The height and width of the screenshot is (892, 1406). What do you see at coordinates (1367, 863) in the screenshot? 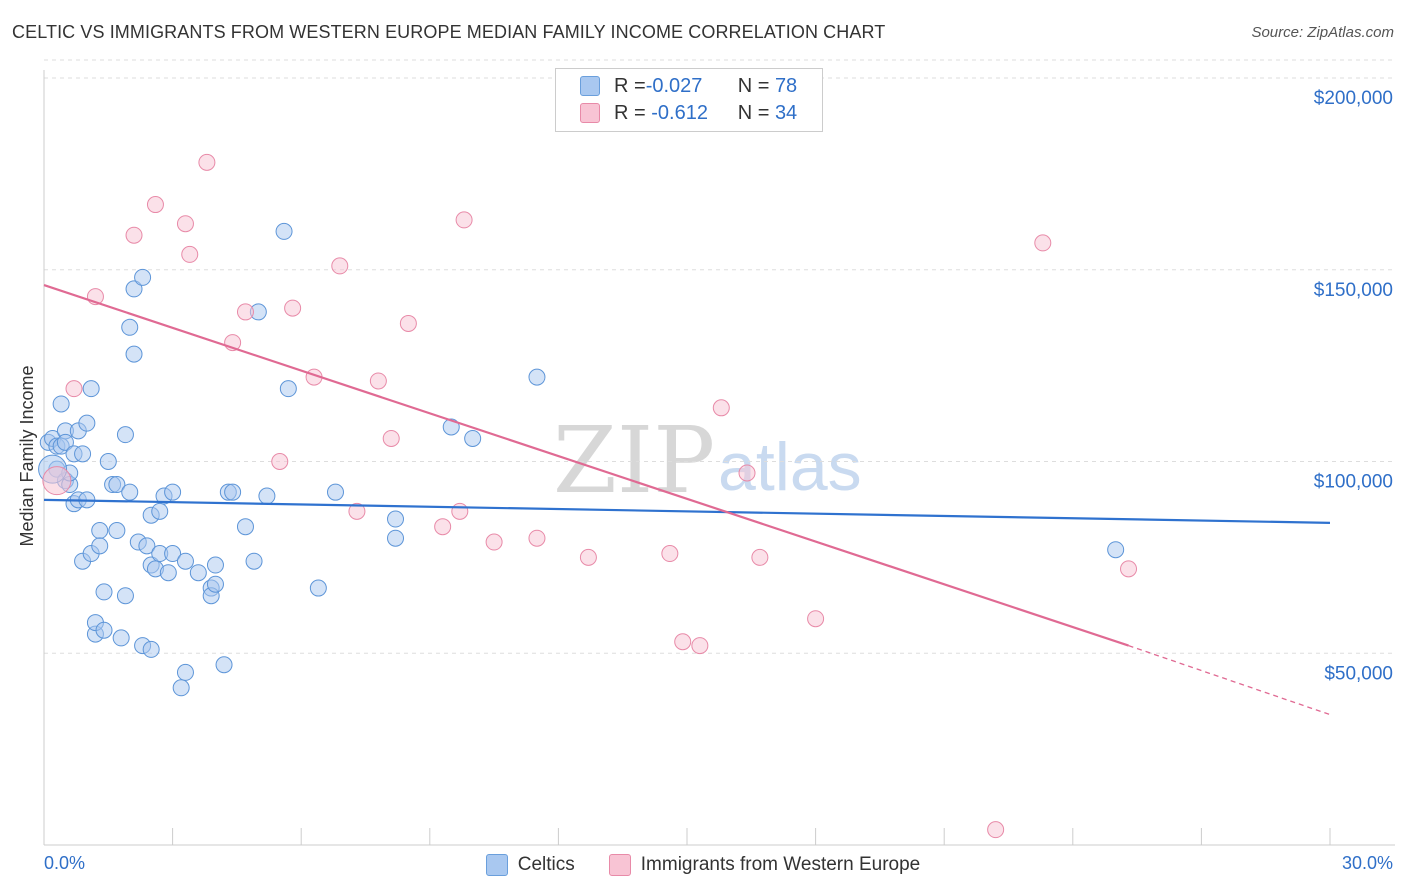
I see `x-tick-label: 30.0%` at bounding box center [1367, 863].